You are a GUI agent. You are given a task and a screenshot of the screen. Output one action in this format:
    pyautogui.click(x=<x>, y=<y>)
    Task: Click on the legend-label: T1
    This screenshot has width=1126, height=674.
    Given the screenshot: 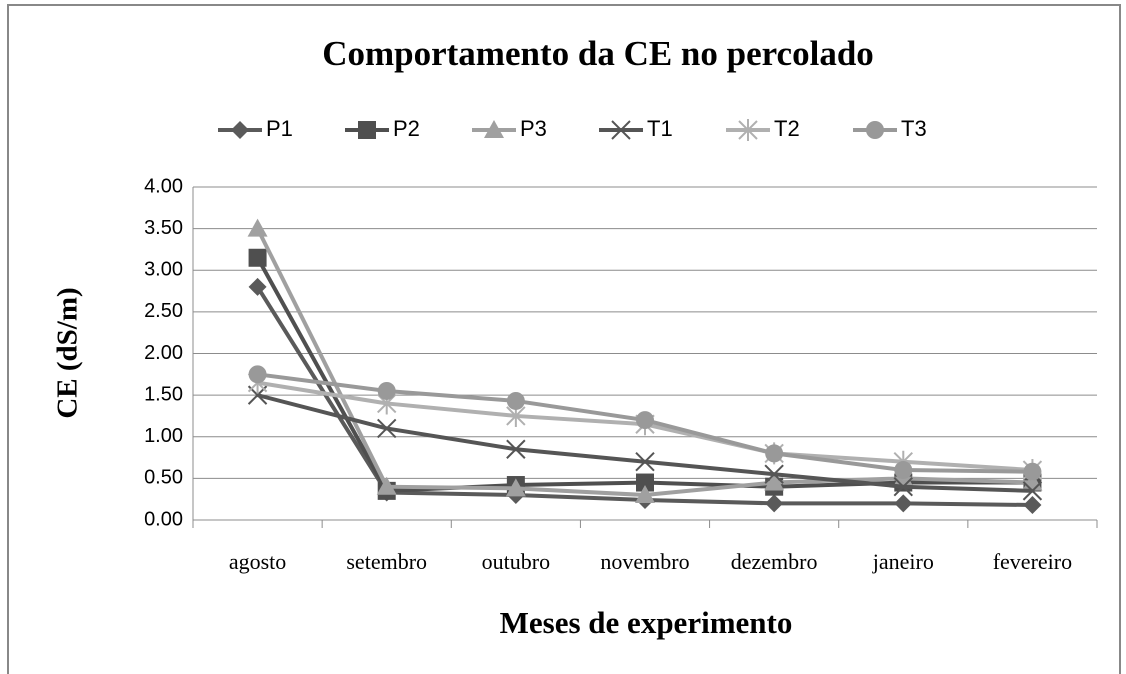 What is the action you would take?
    pyautogui.click(x=660, y=128)
    